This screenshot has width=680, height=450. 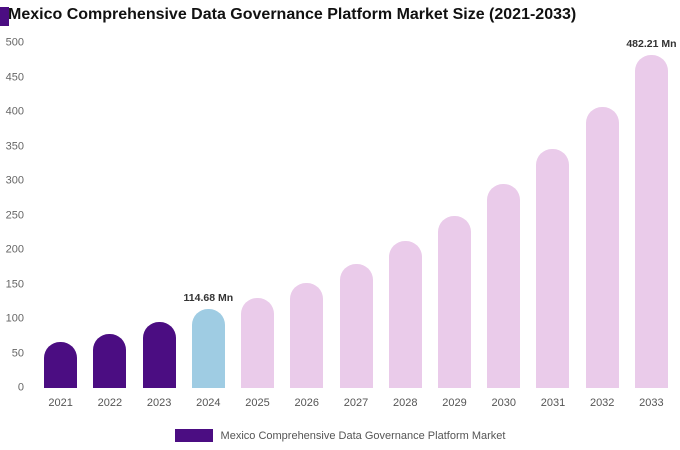 I want to click on bar-2030, so click(x=504, y=286).